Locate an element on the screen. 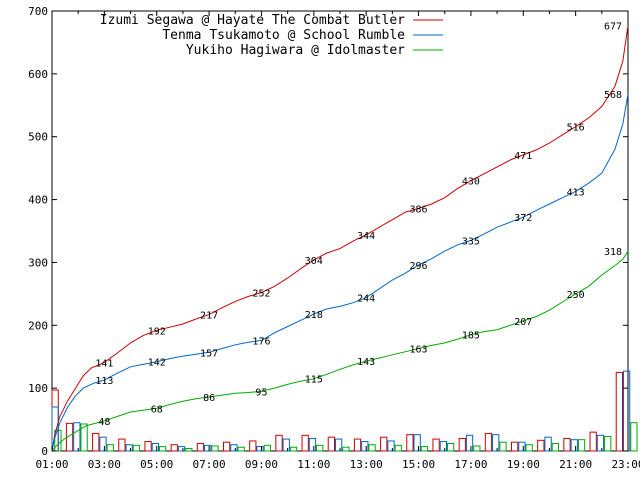  legend-label-1: Tenma Tsukamoto @ School Rumble is located at coordinates (283, 35).